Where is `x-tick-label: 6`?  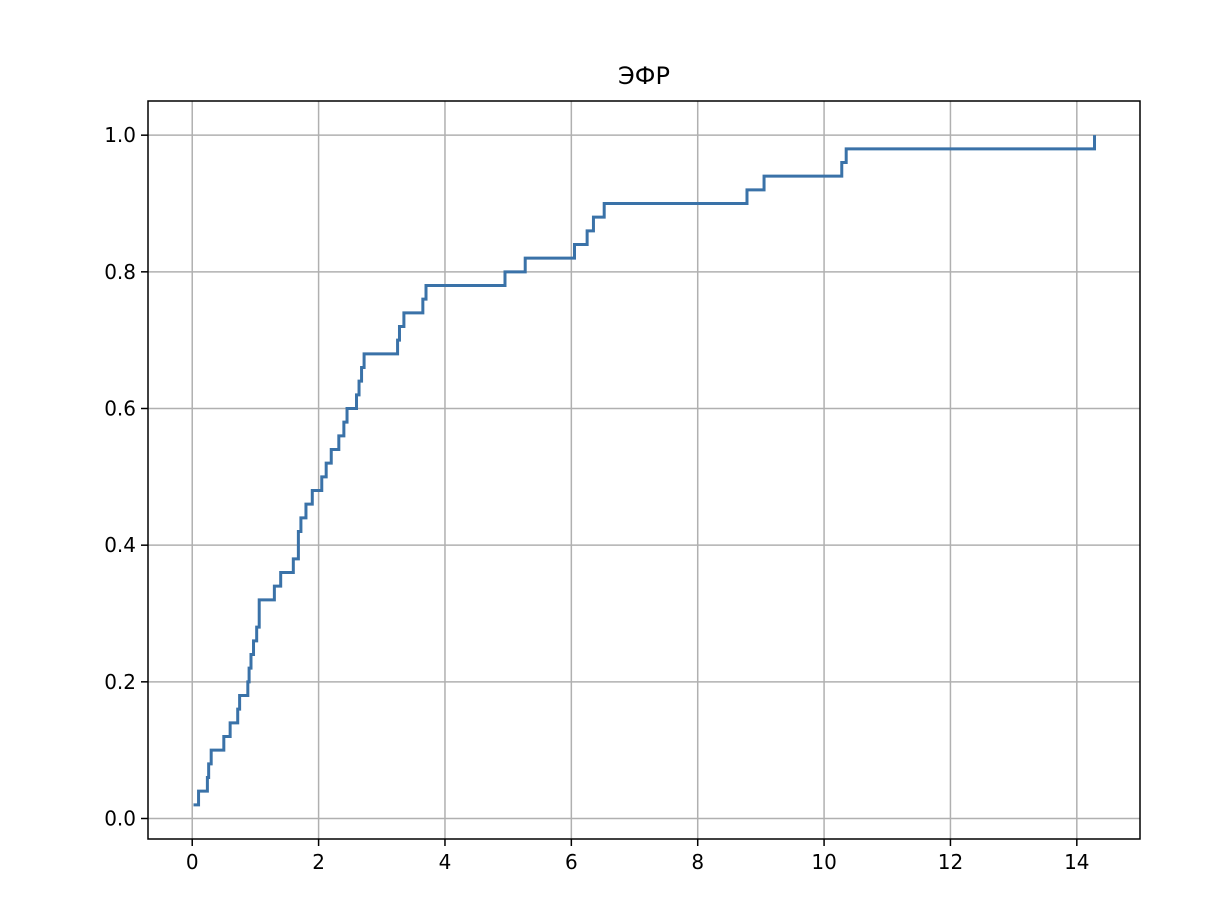 x-tick-label: 6 is located at coordinates (571, 862).